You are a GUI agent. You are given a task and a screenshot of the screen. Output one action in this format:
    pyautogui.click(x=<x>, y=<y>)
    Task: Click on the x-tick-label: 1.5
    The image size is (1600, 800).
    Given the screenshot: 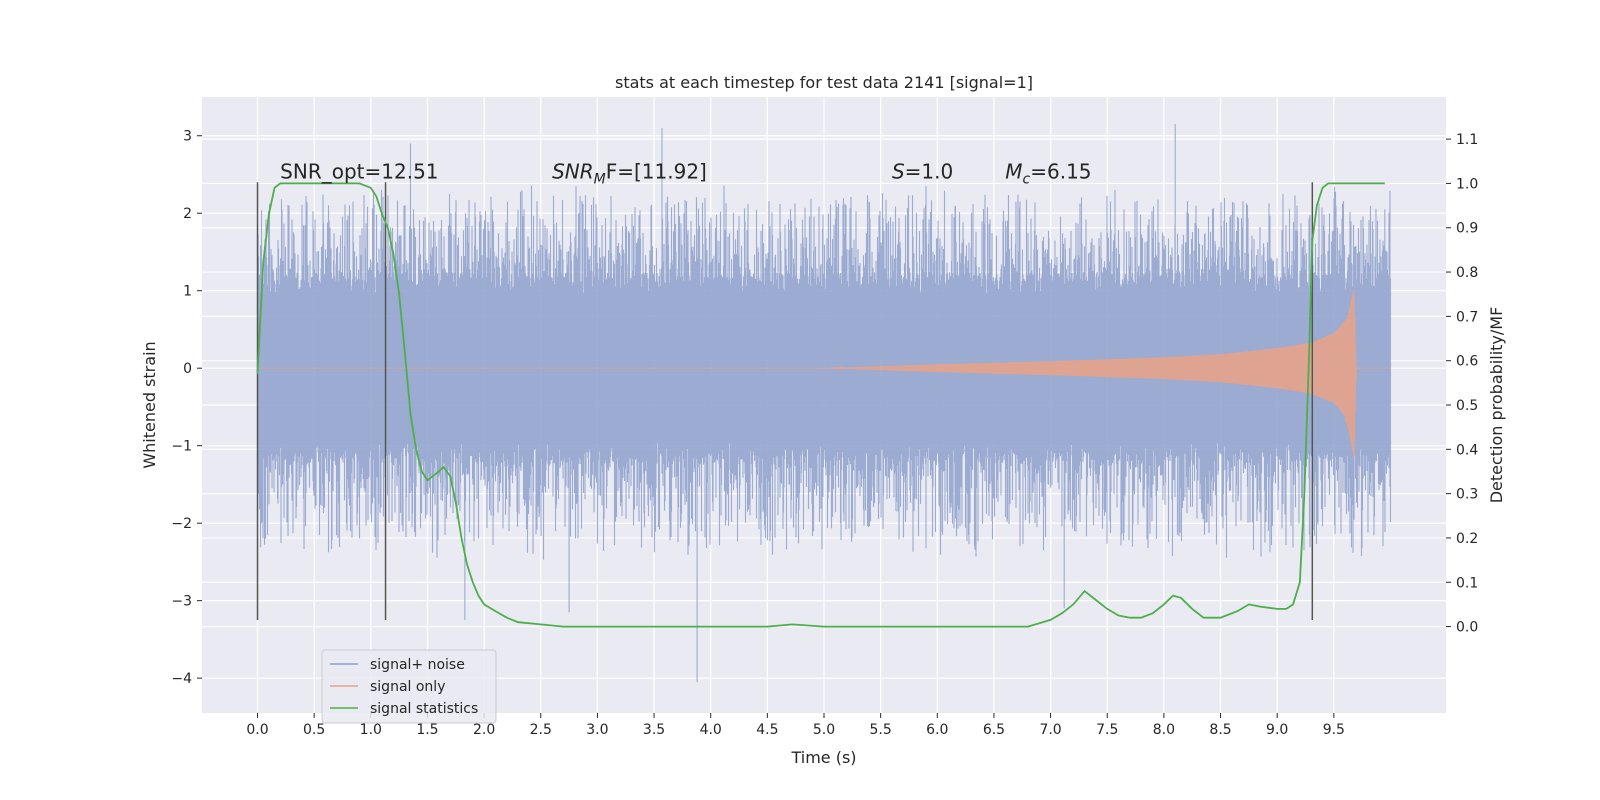 What is the action you would take?
    pyautogui.click(x=427, y=730)
    